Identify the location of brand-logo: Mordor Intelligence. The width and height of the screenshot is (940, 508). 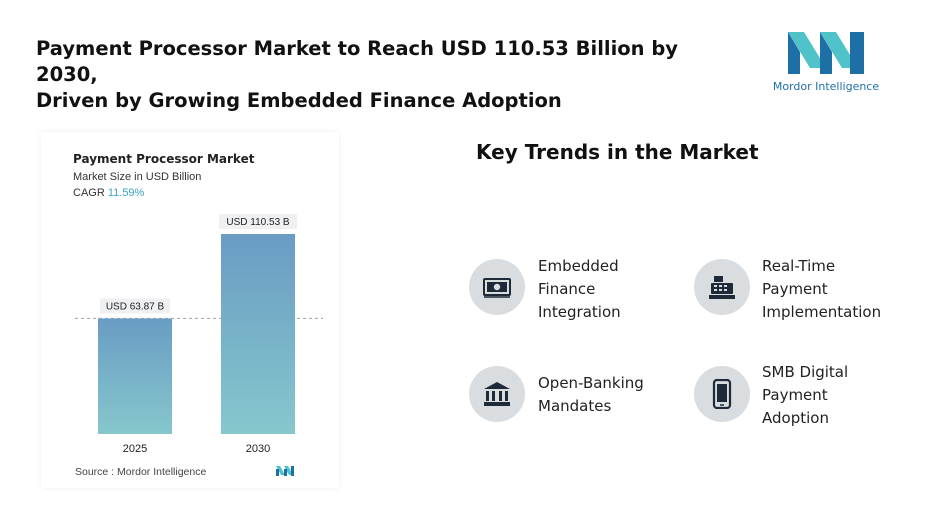
(826, 61).